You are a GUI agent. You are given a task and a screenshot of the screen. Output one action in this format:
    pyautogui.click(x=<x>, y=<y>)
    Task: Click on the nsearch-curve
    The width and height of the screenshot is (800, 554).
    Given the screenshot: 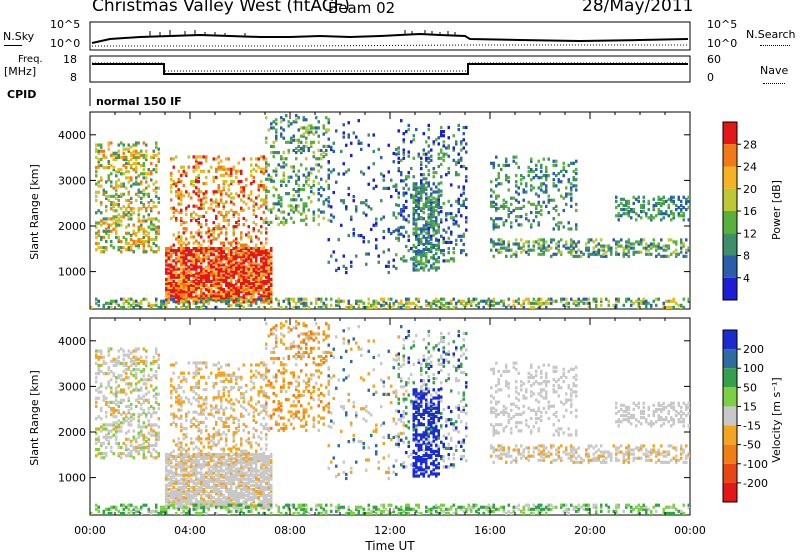 What is the action you would take?
    pyautogui.click(x=390, y=45)
    